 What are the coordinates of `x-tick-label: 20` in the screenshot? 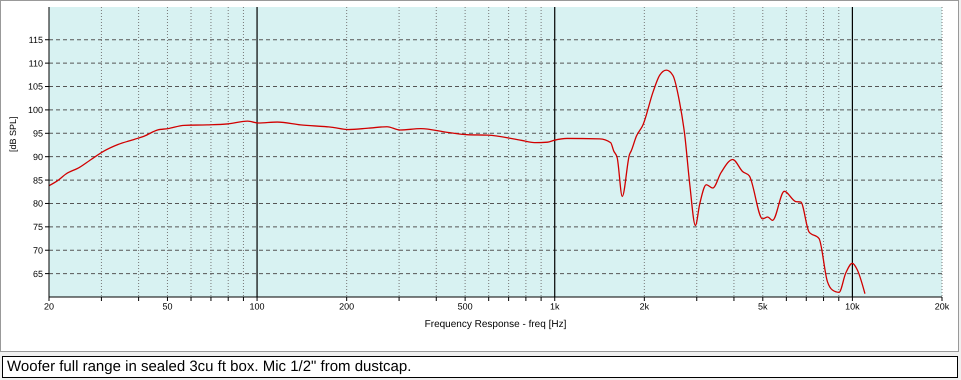 It's located at (49, 306).